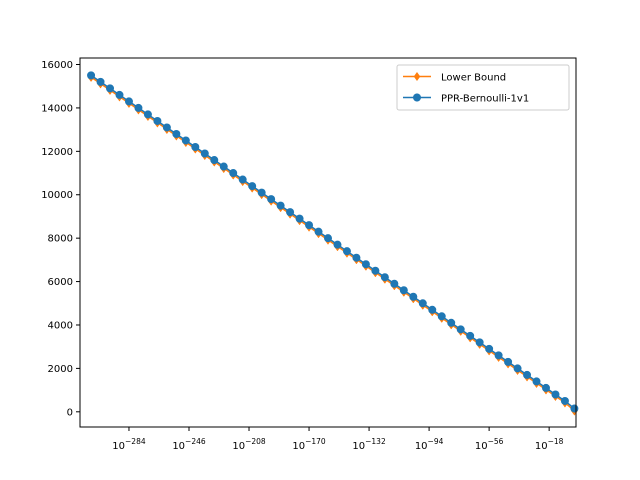 The image size is (640, 480). I want to click on x-tick-label: 10−56, so click(489, 444).